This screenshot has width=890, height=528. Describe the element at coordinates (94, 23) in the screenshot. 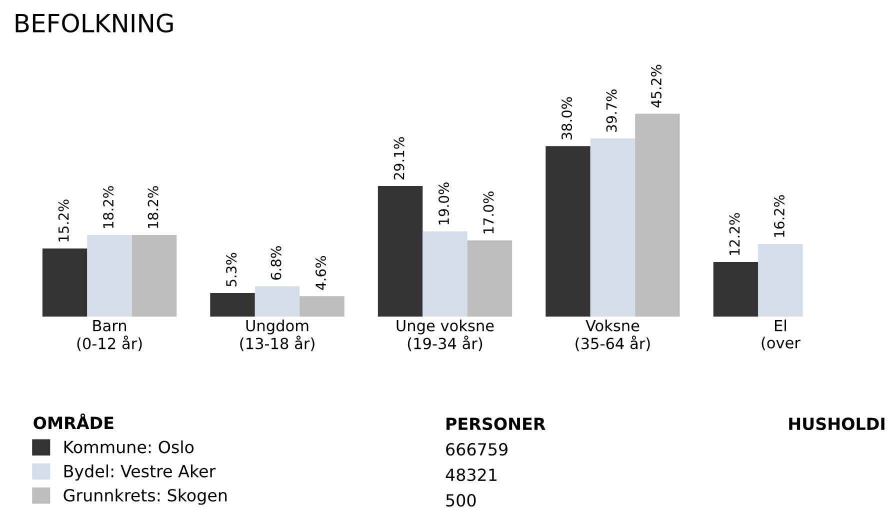

I see `chart-title: BEFOLKNING` at that location.